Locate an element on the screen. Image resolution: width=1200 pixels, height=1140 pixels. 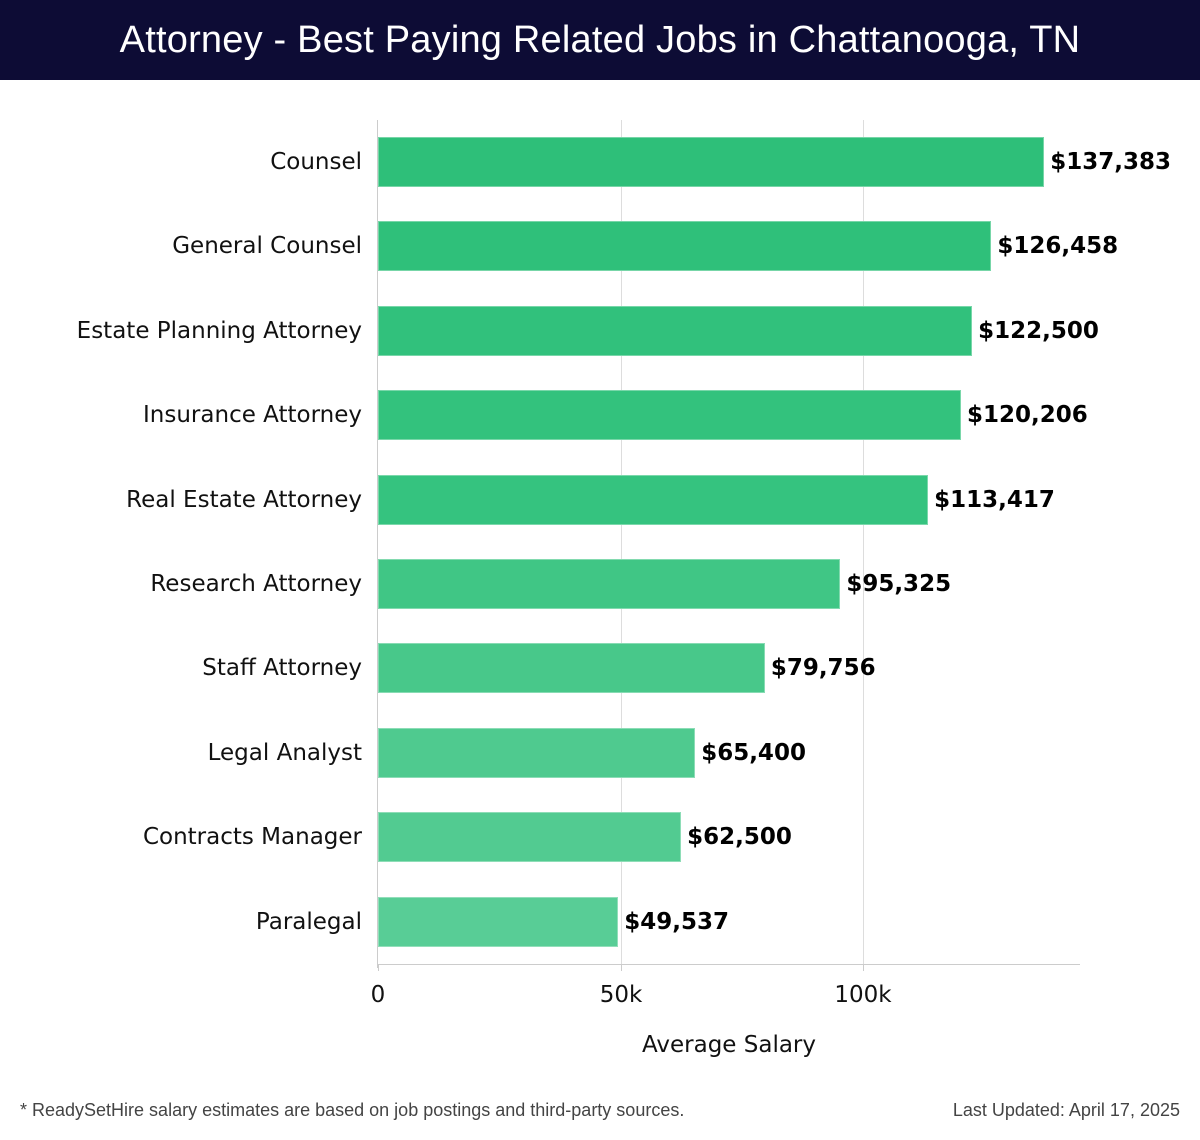
category-label: Insurance Attorney is located at coordinates (252, 415).